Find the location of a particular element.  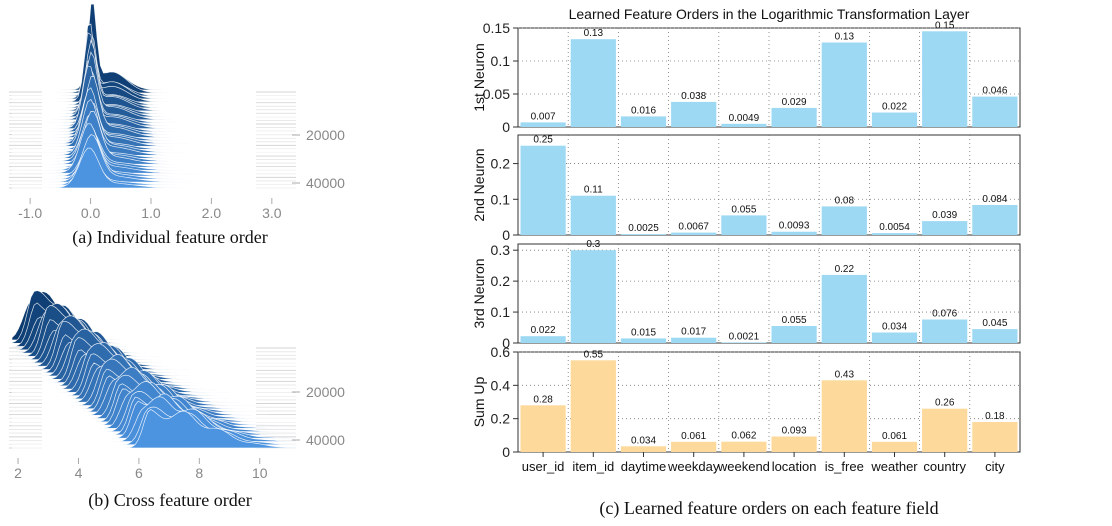

ridge-x-axis: 2 4 6 8 10 is located at coordinates (141, 469).